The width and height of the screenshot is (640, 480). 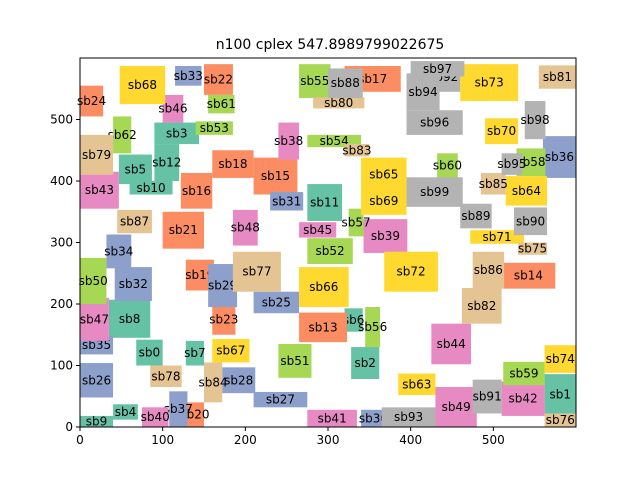 I want to click on rect-sb84-box, so click(x=213, y=382).